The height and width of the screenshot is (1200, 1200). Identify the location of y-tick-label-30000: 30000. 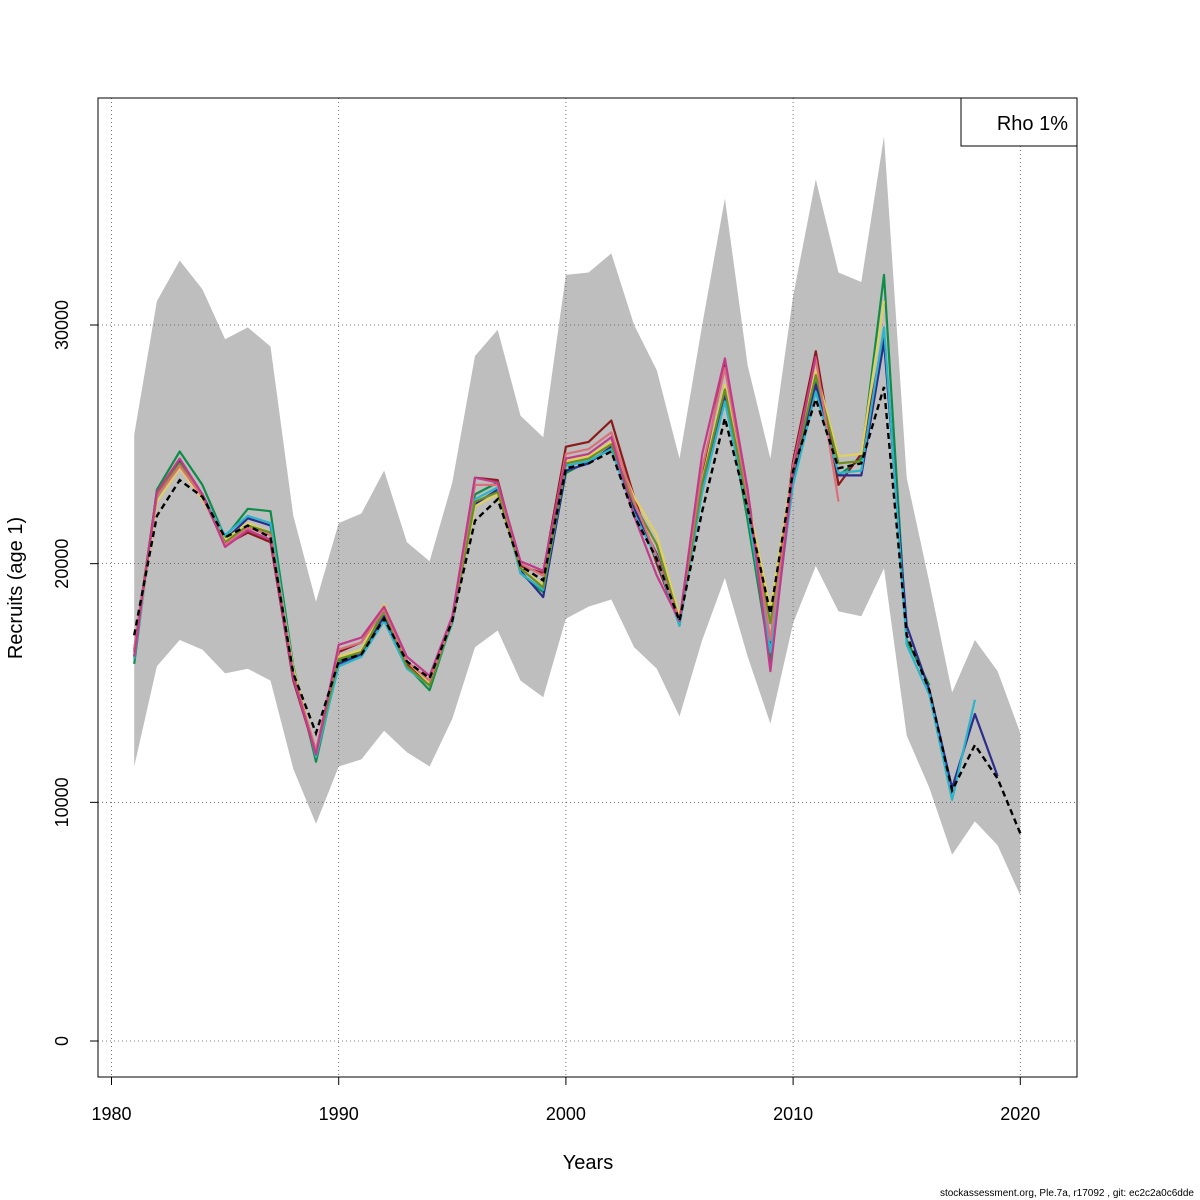
(62, 325).